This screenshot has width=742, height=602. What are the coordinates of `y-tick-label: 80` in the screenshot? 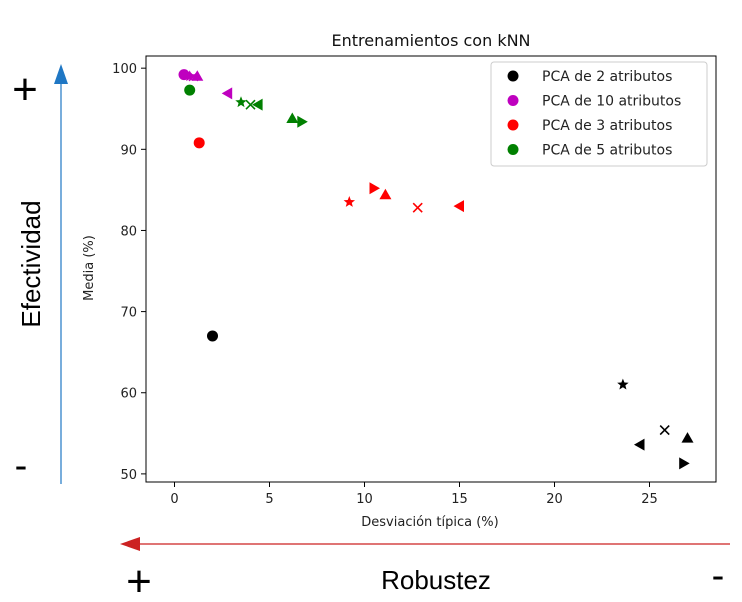 It's located at (128, 231).